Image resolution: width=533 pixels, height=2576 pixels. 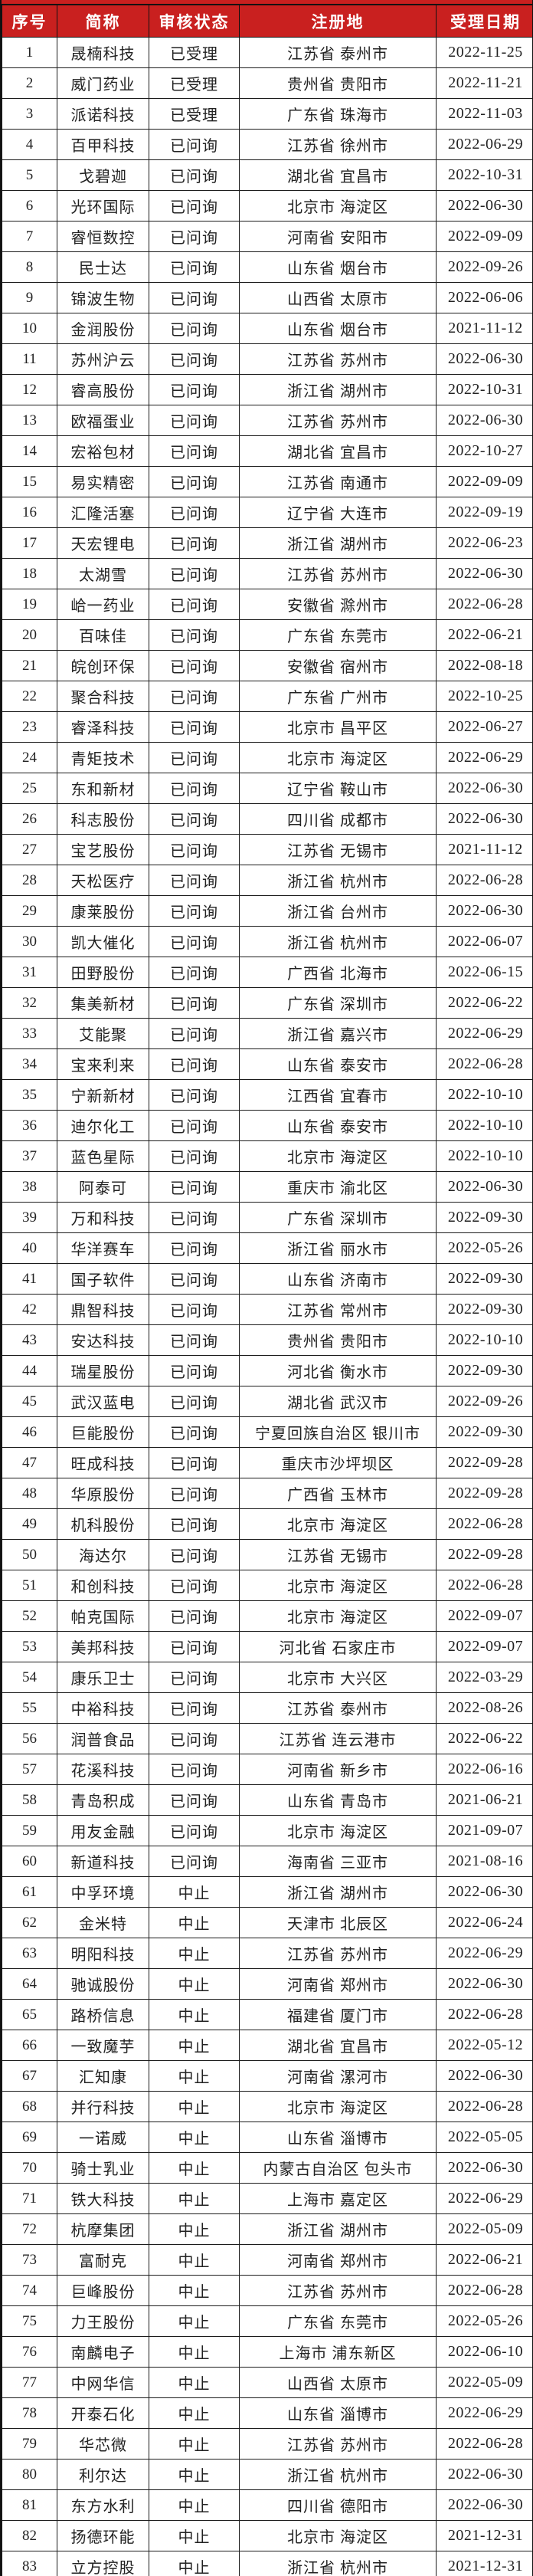 What do you see at coordinates (103, 1646) in the screenshot?
I see `company-name: 美邦科技` at bounding box center [103, 1646].